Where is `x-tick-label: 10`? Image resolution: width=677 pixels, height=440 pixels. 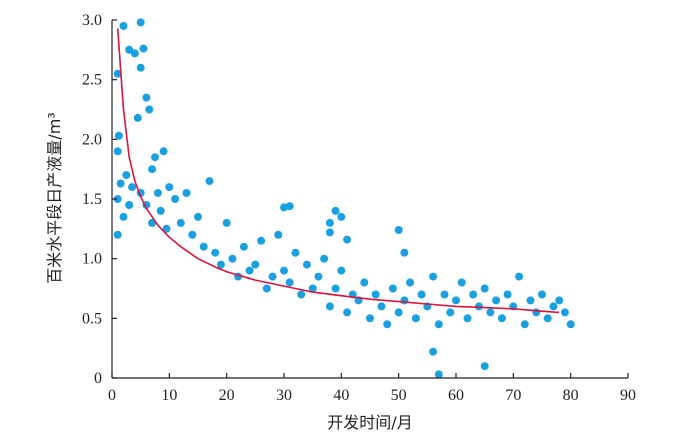
x-tick-label: 10 is located at coordinates (169, 395).